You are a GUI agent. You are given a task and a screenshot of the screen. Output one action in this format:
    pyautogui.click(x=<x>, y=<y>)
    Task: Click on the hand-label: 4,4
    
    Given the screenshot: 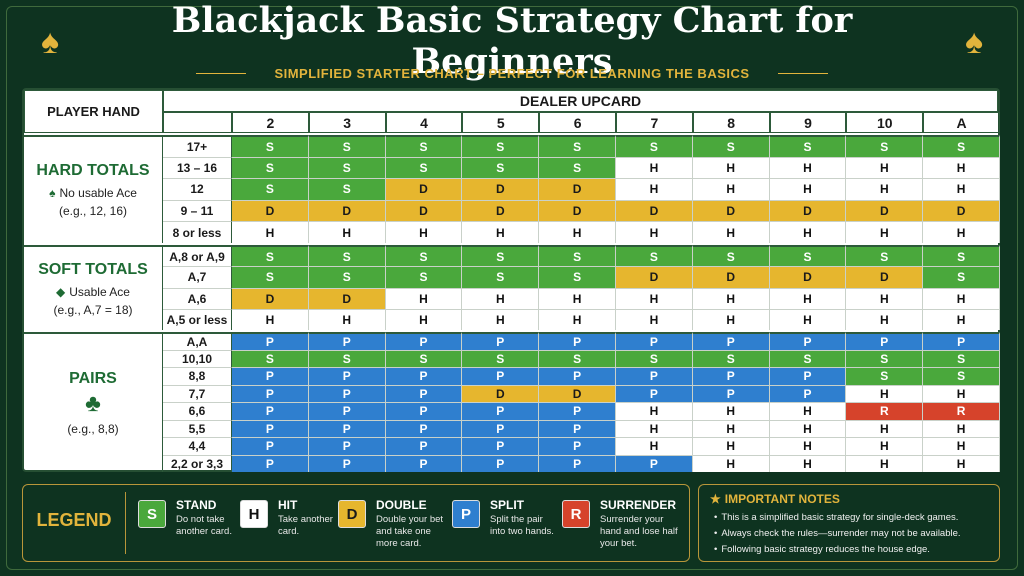 What is the action you would take?
    pyautogui.click(x=197, y=446)
    